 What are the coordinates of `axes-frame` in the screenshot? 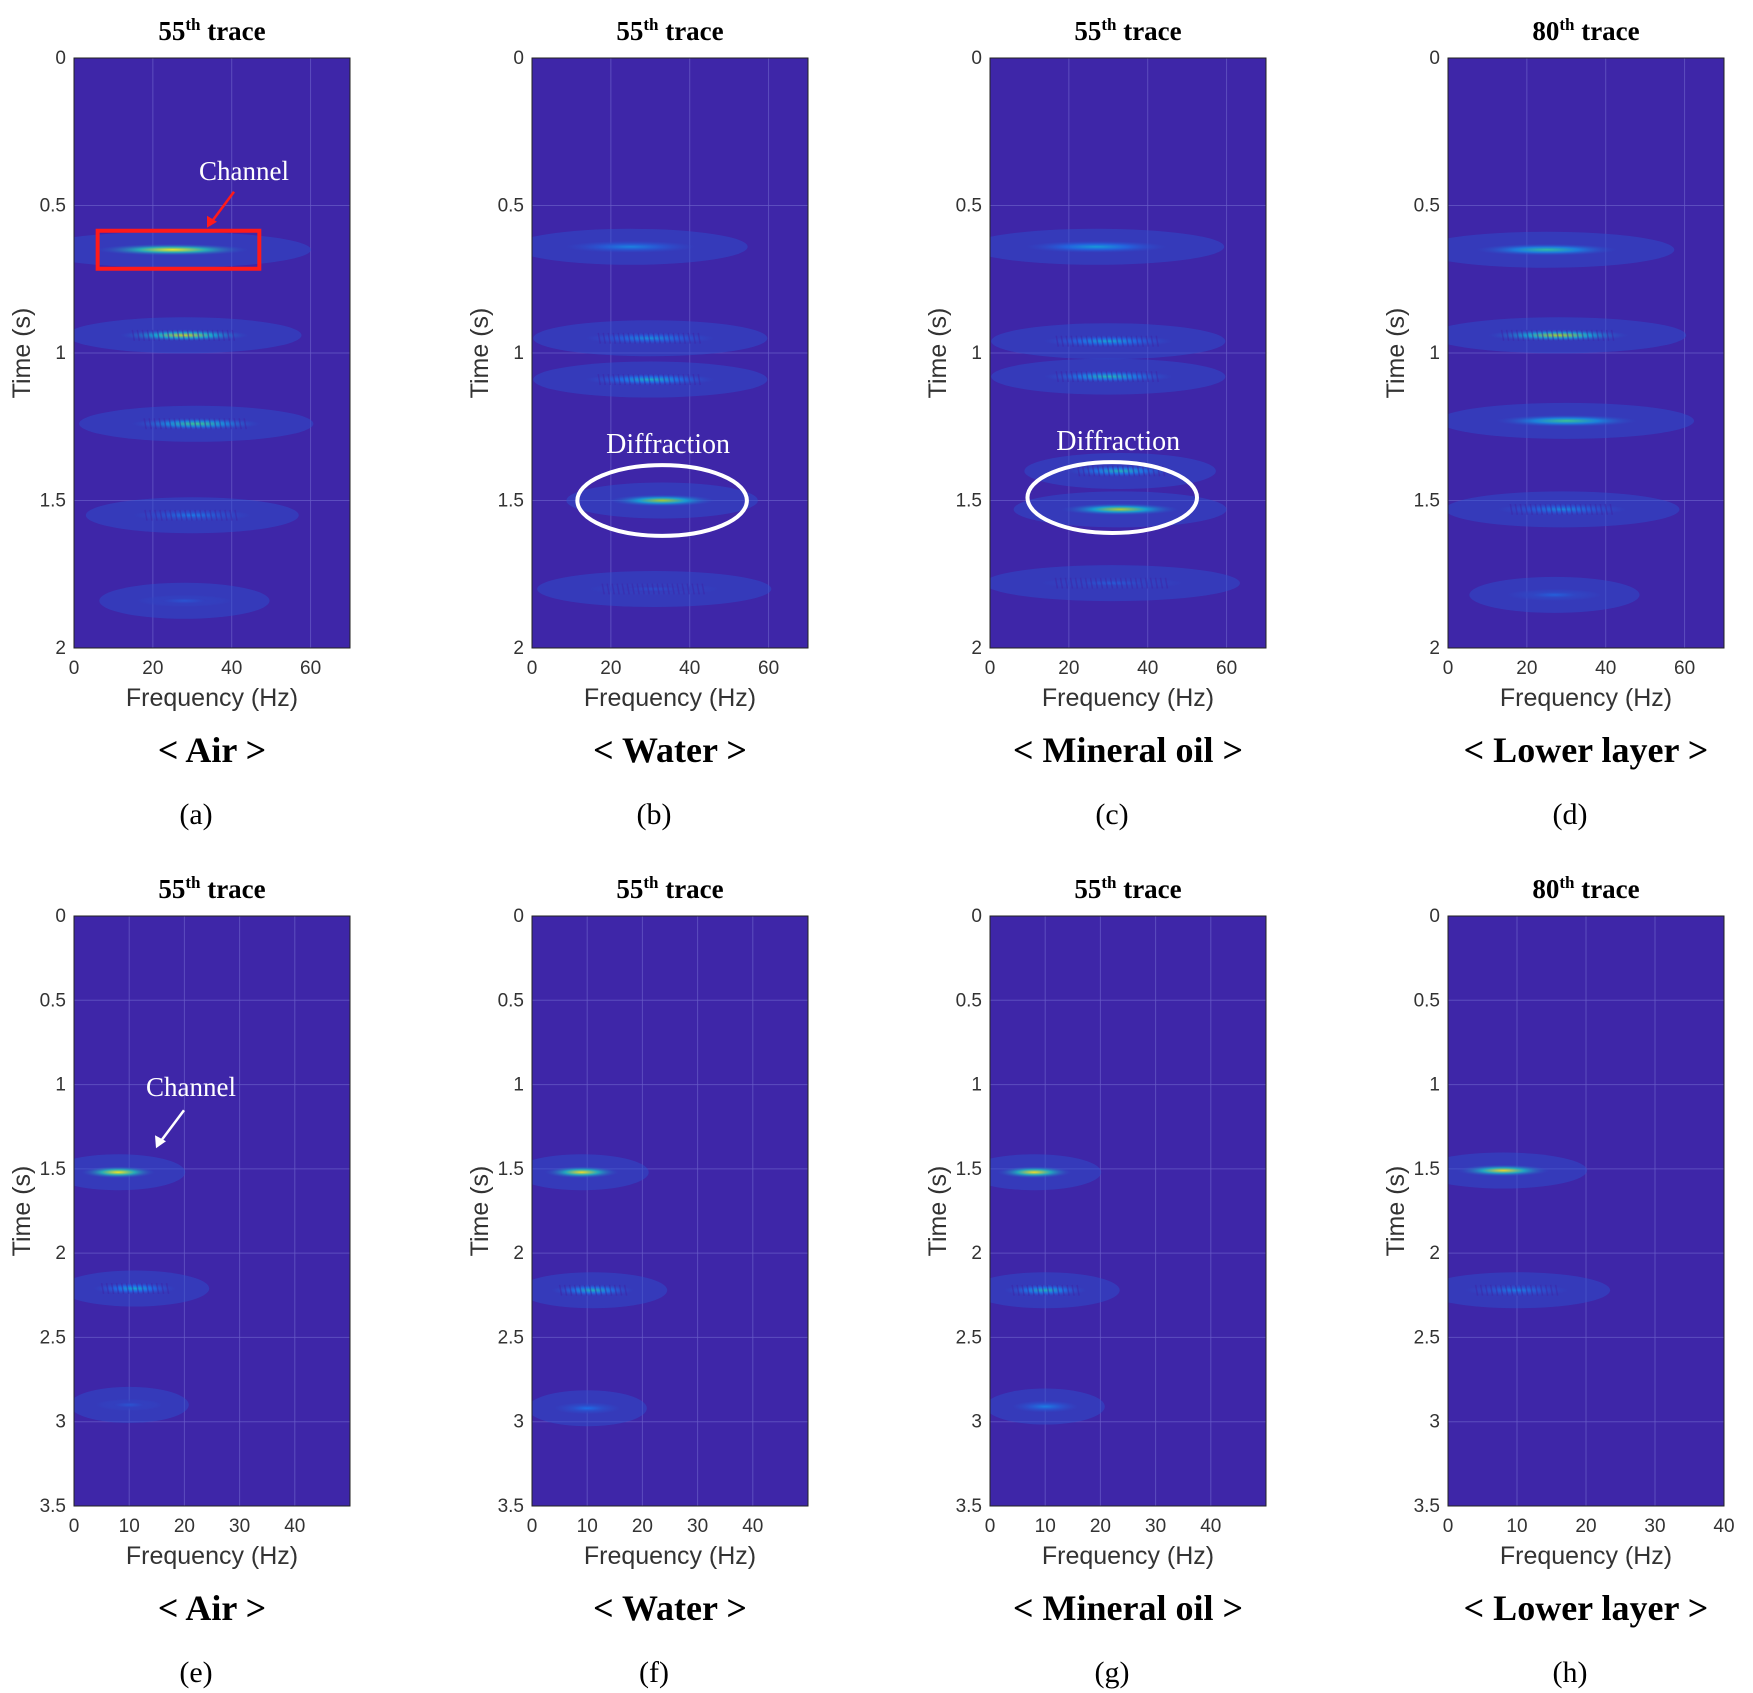 It's located at (212, 353).